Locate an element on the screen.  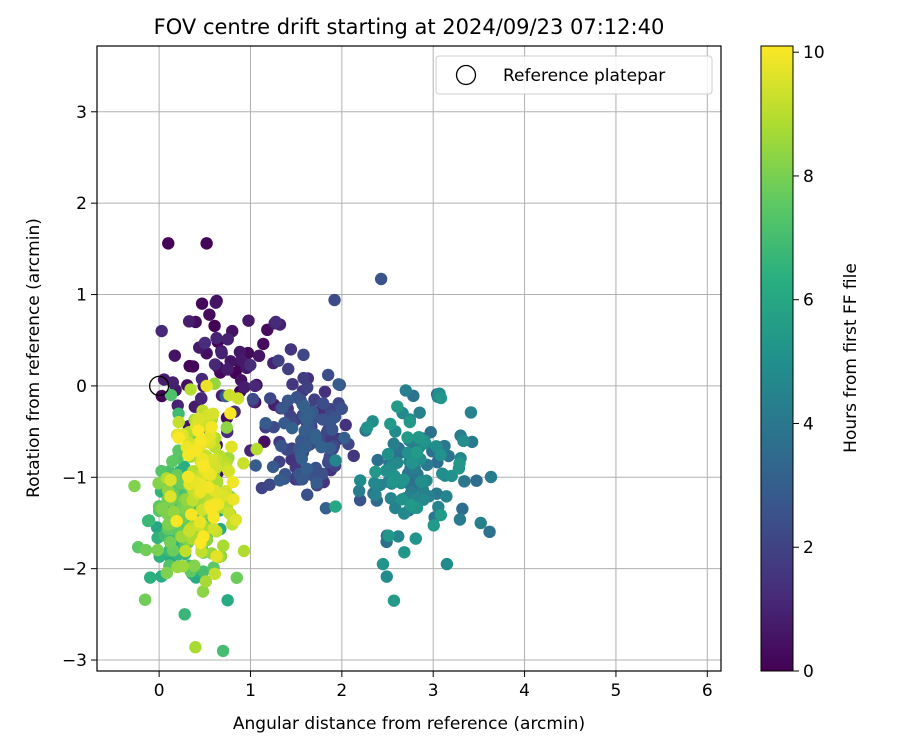
legend-box is located at coordinates (574, 75).